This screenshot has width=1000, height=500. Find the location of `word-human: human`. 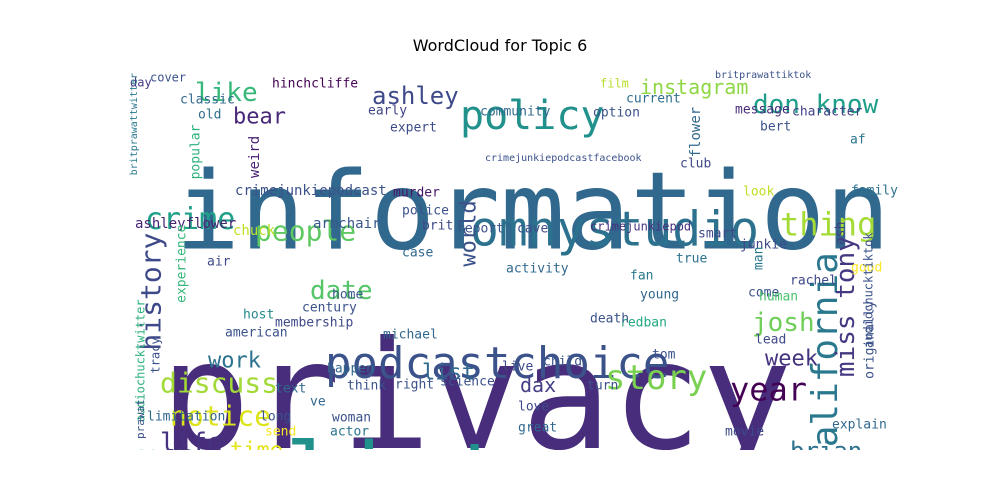

word-human: human is located at coordinates (778, 296).